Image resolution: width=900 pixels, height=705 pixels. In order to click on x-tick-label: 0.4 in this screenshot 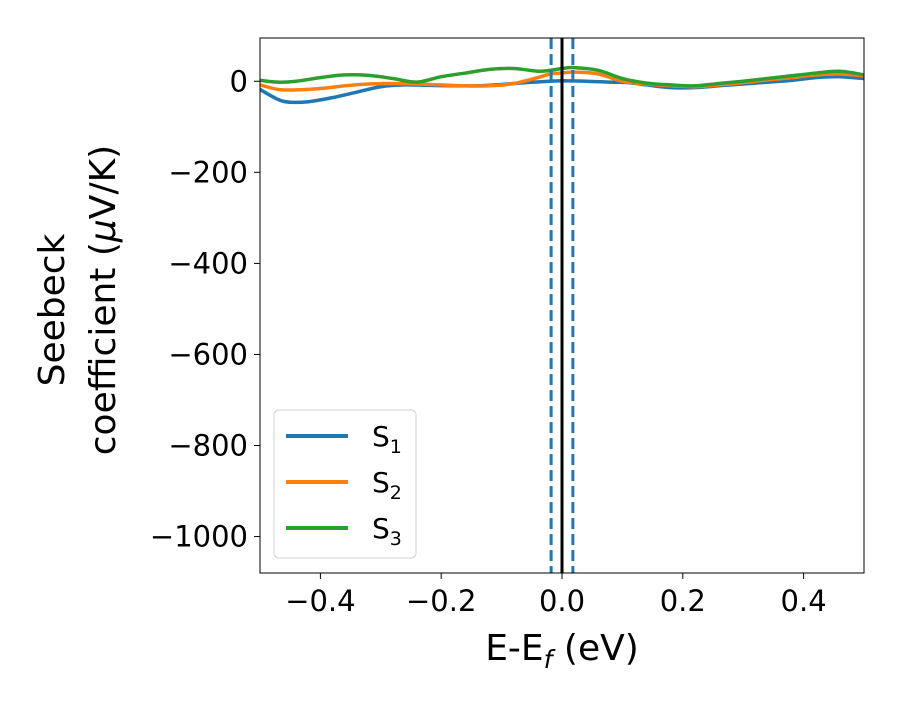, I will do `click(804, 601)`.